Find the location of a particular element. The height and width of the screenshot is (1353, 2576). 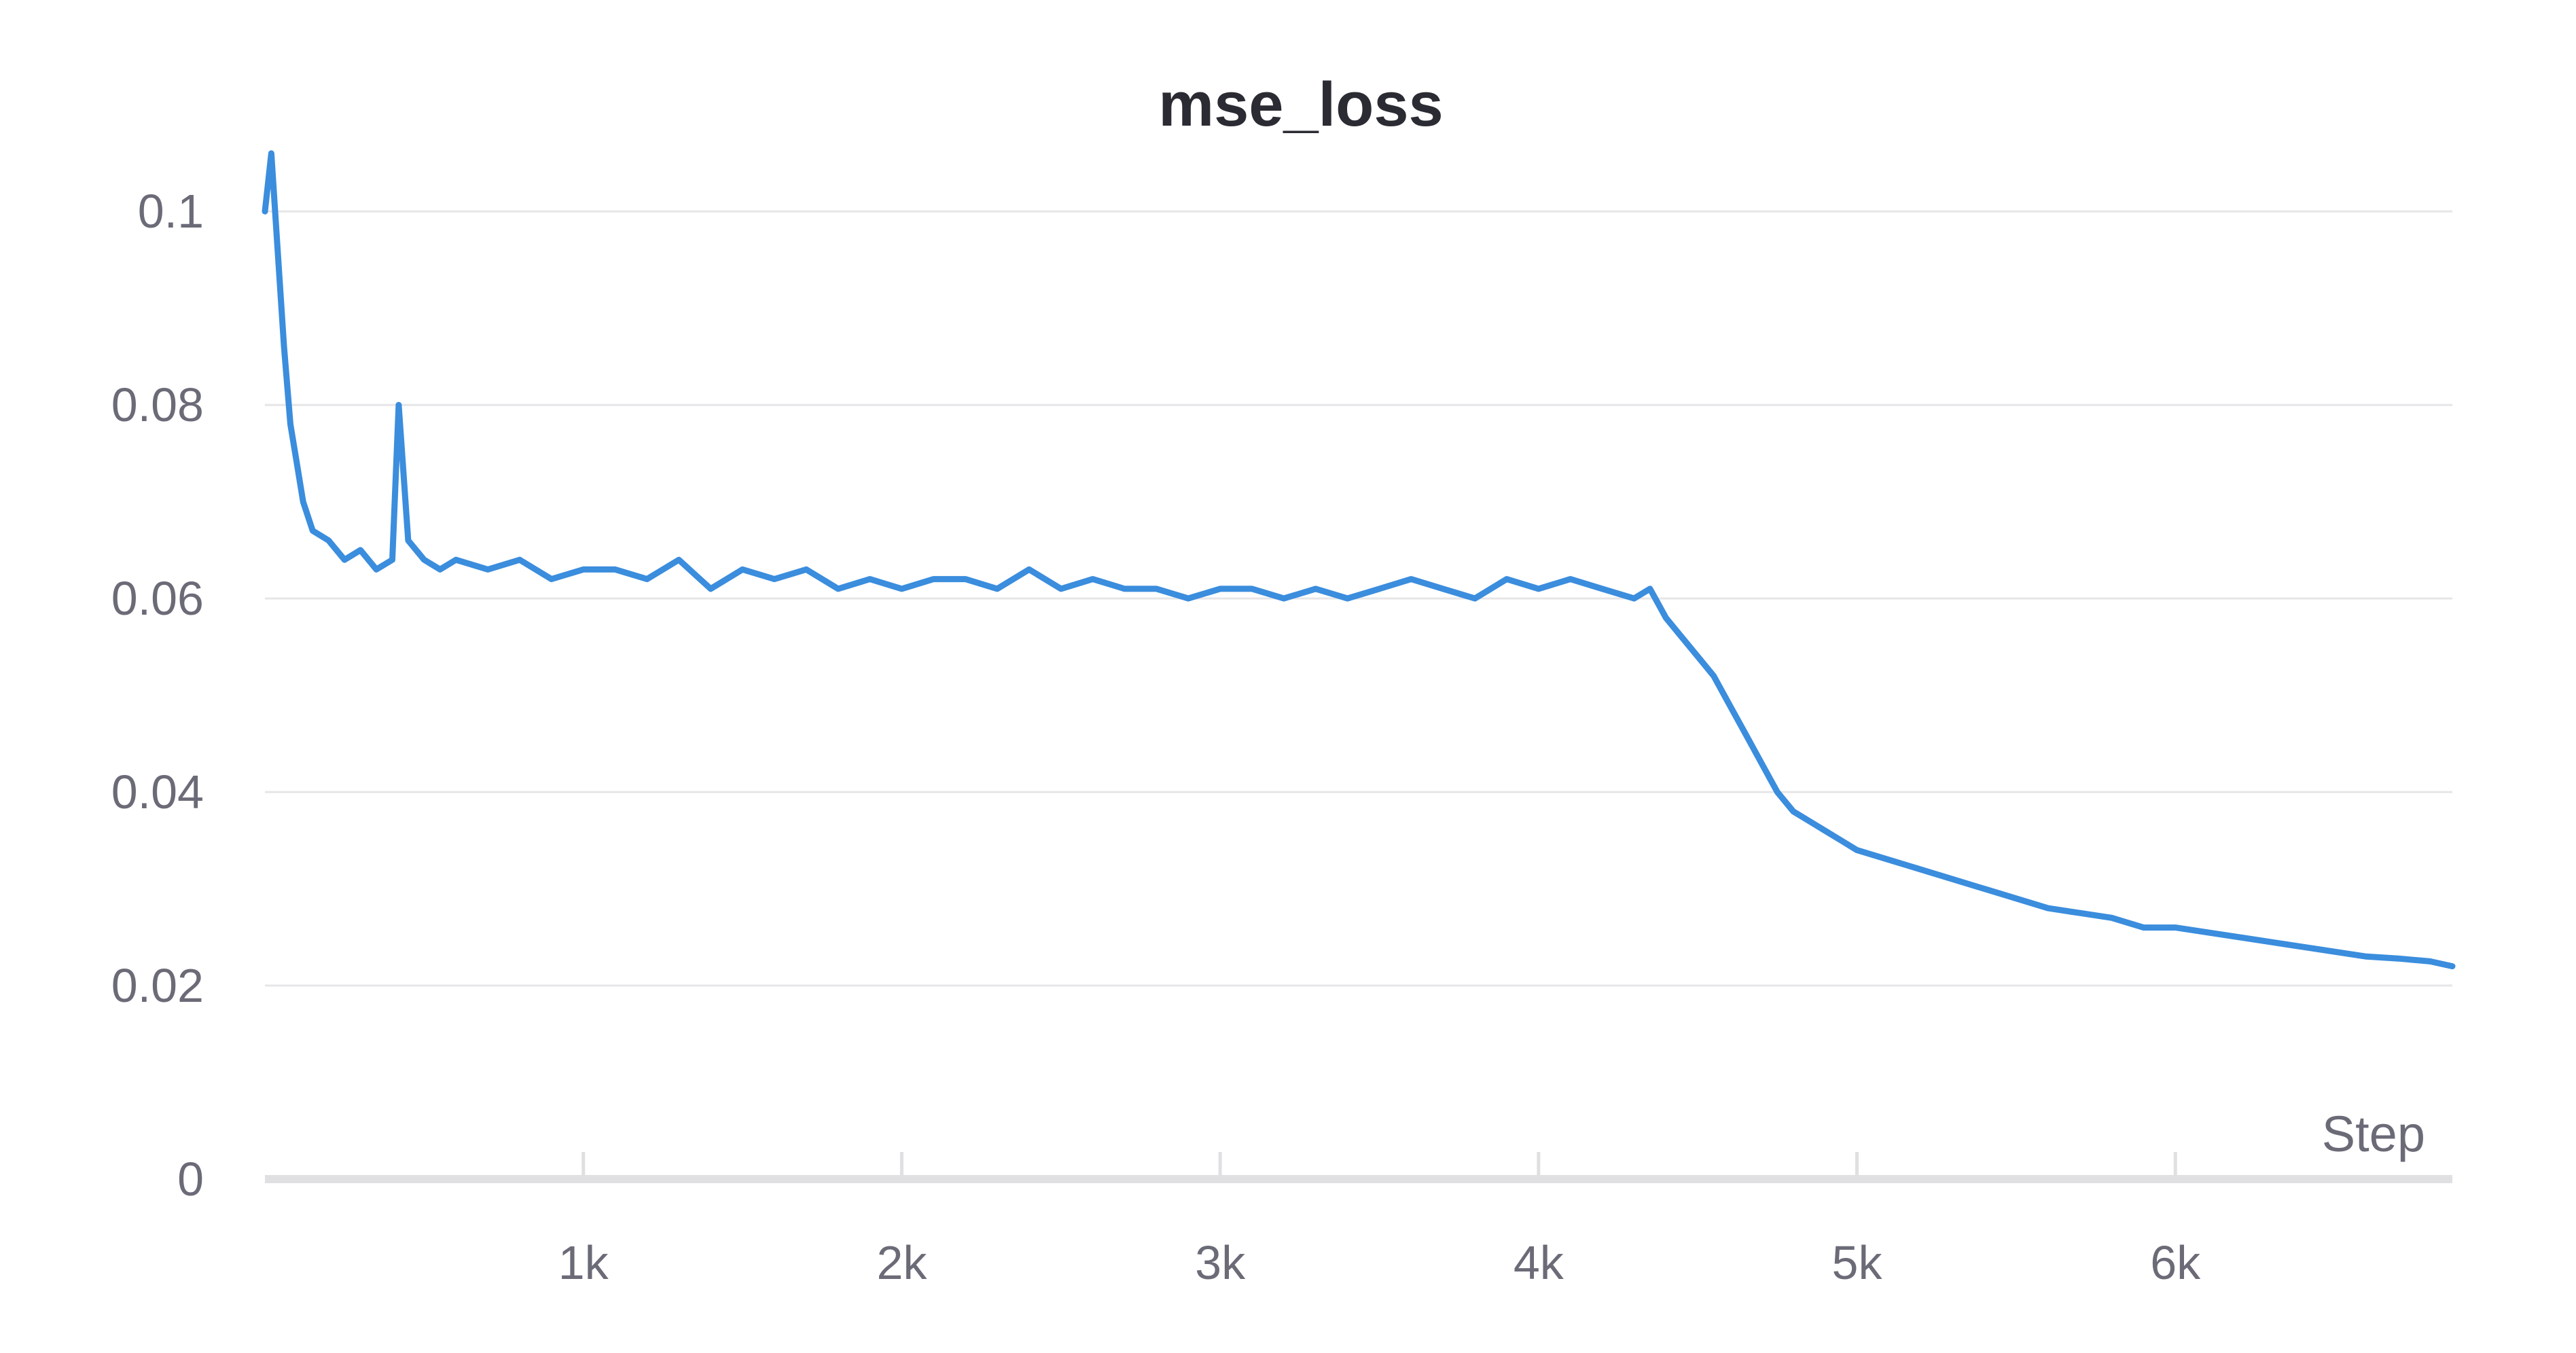

x-tick-label: 1k is located at coordinates (584, 1262).